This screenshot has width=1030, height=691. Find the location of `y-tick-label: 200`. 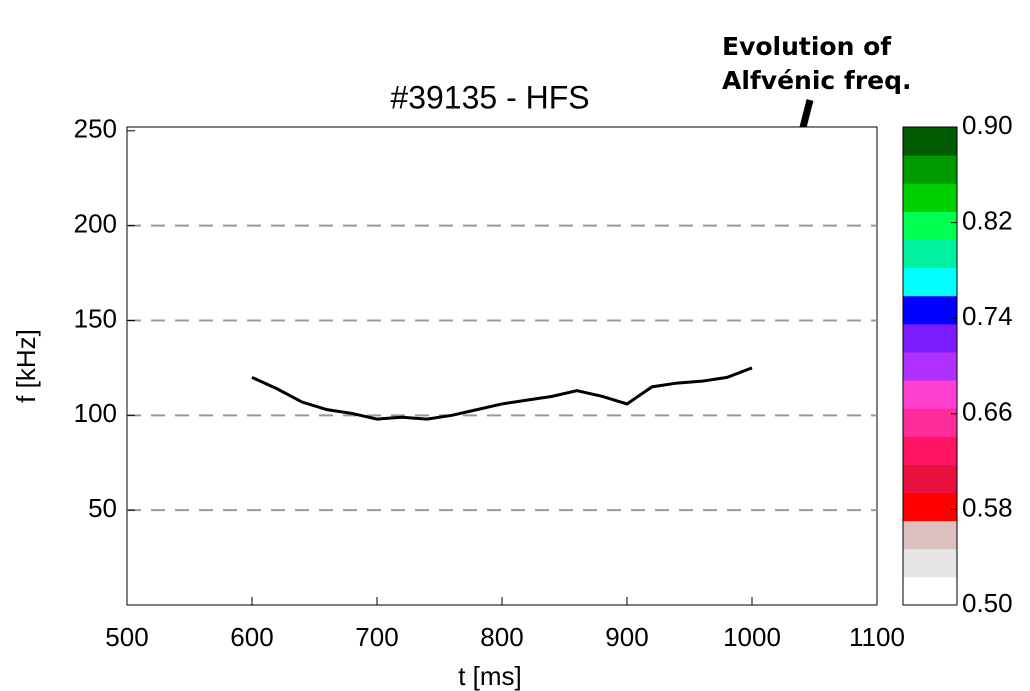

y-tick-label: 200 is located at coordinates (95, 224).